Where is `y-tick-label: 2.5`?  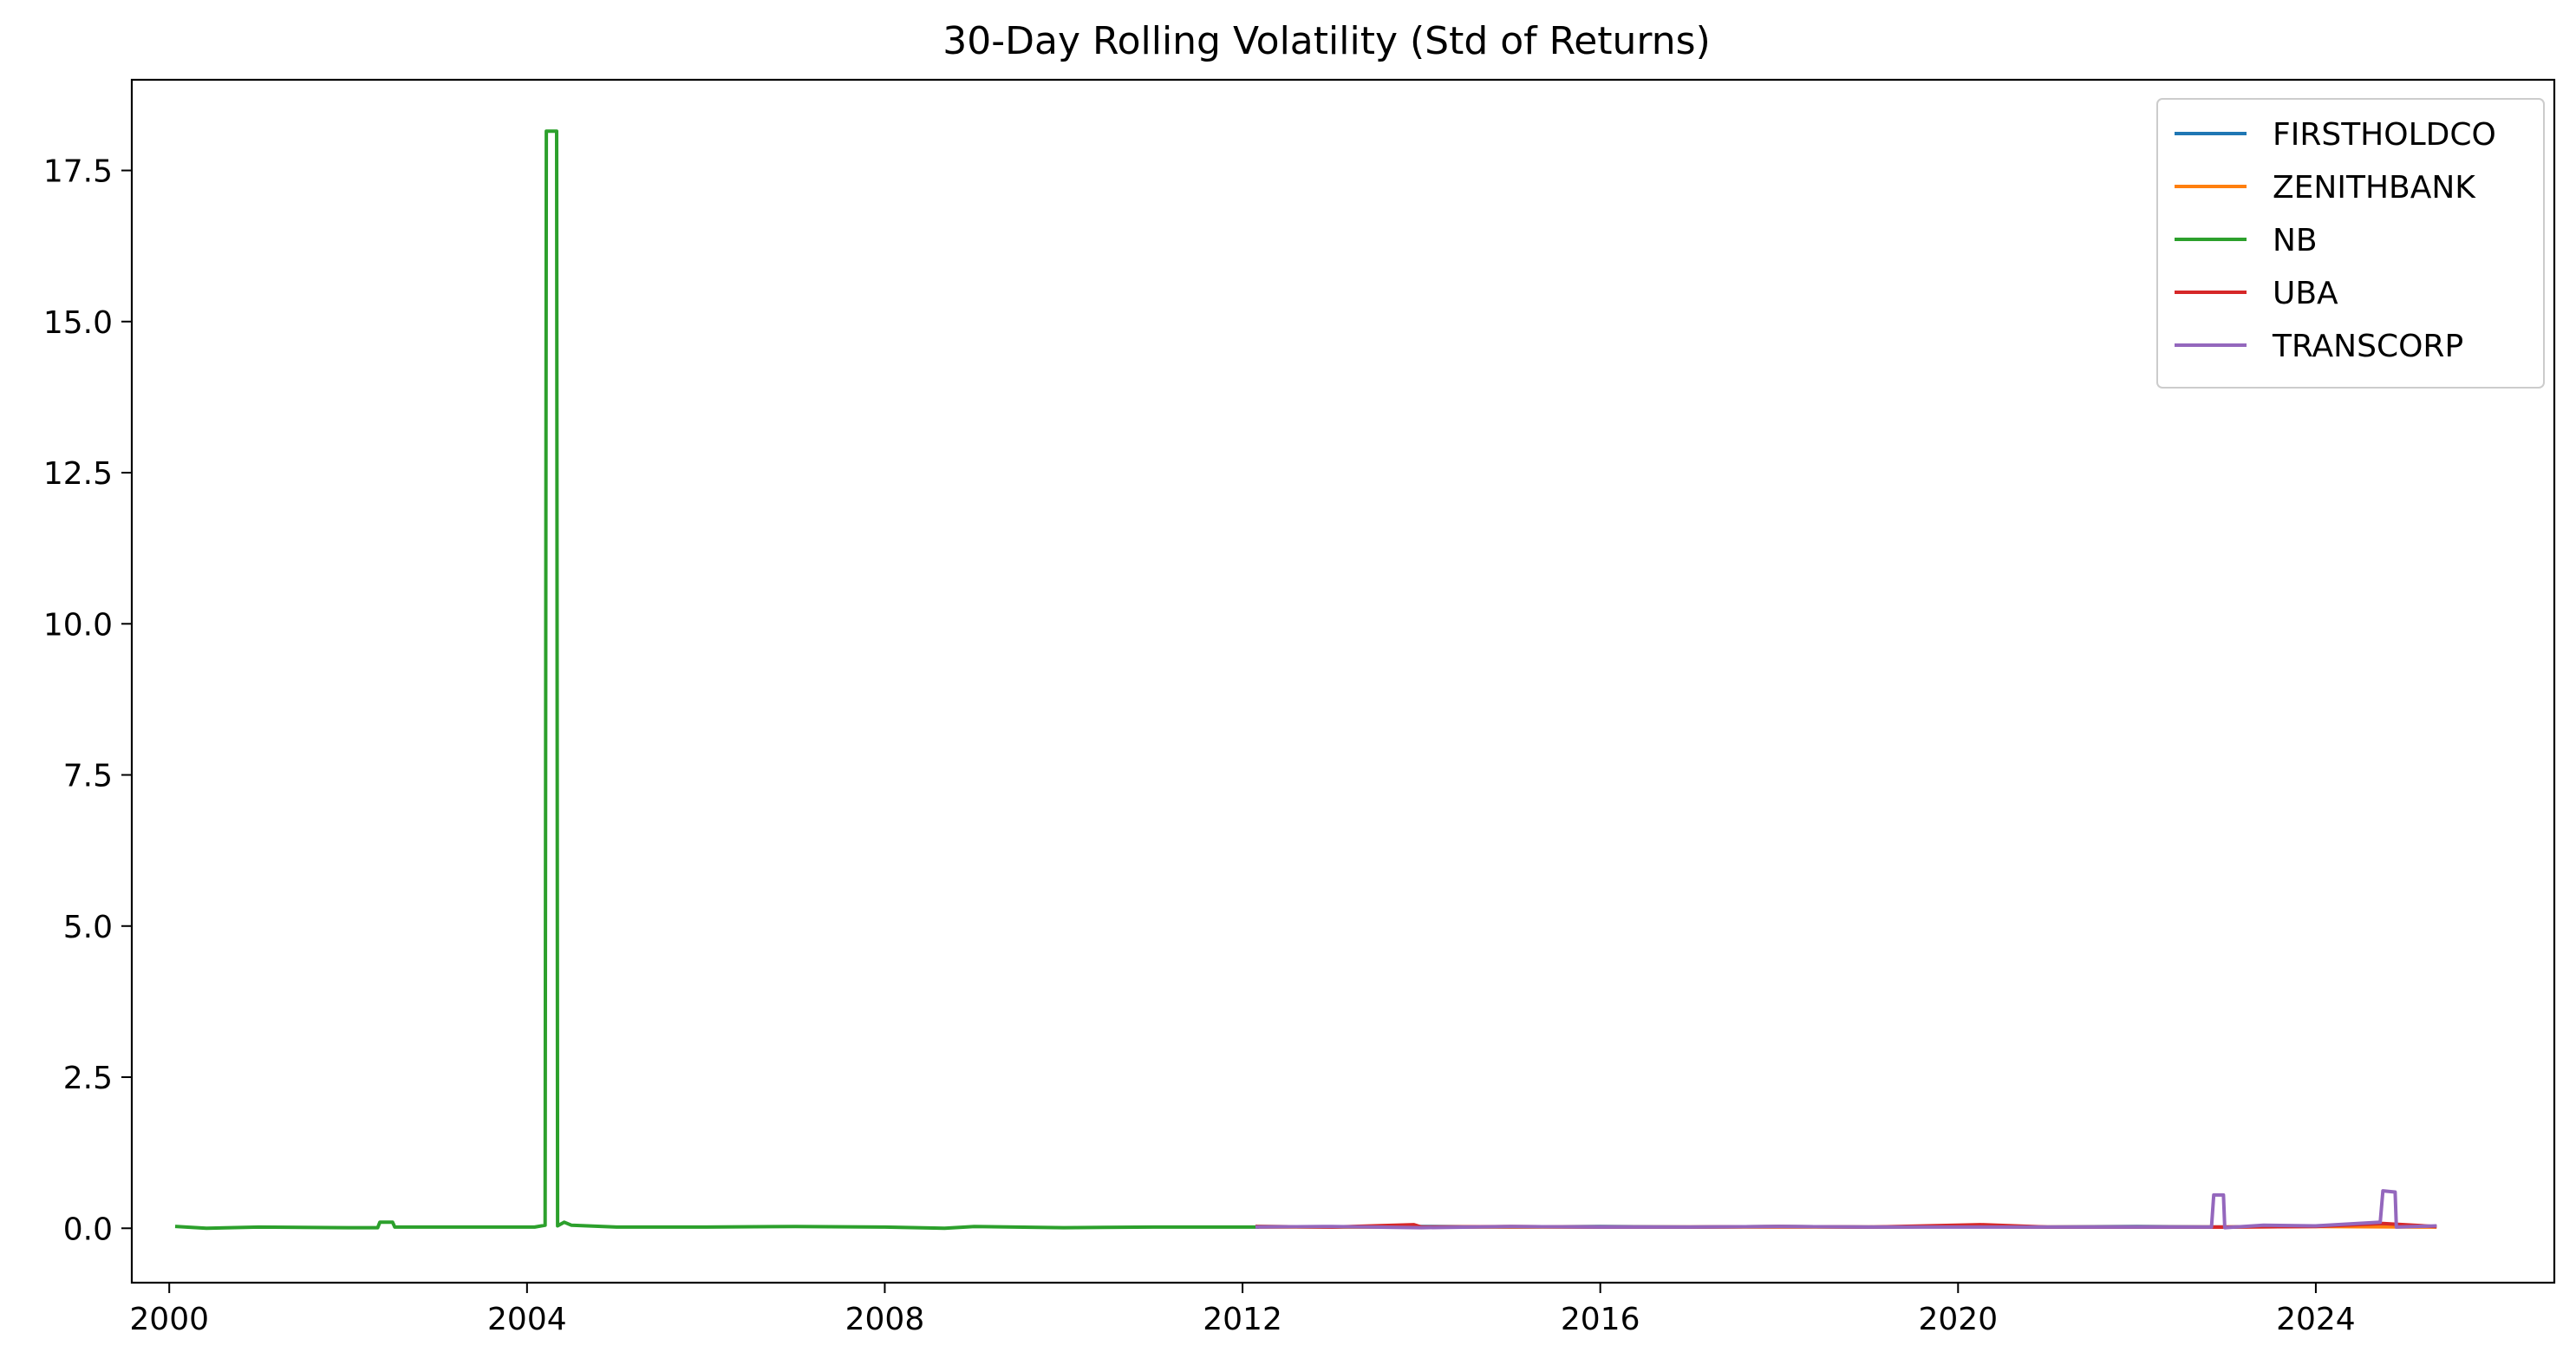 y-tick-label: 2.5 is located at coordinates (88, 1079).